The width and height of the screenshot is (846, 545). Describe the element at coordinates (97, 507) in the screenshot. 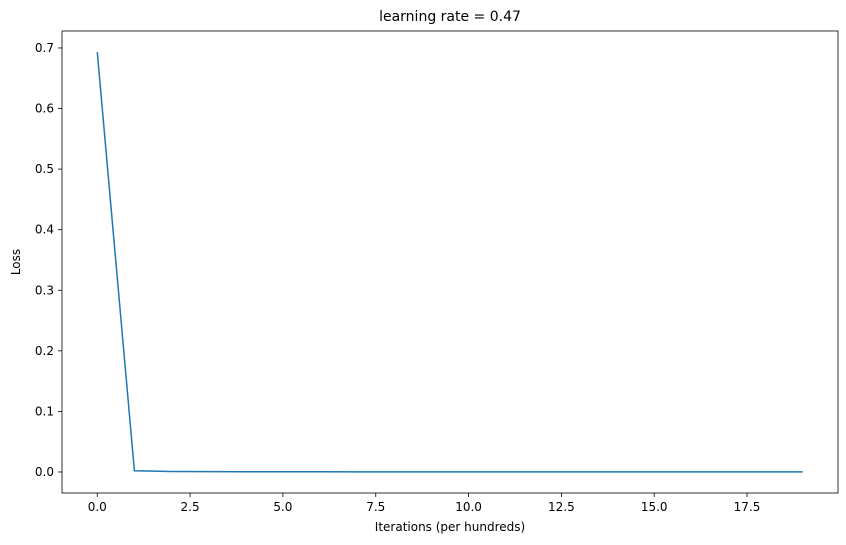

I see `x-tick-label: 0.0` at that location.